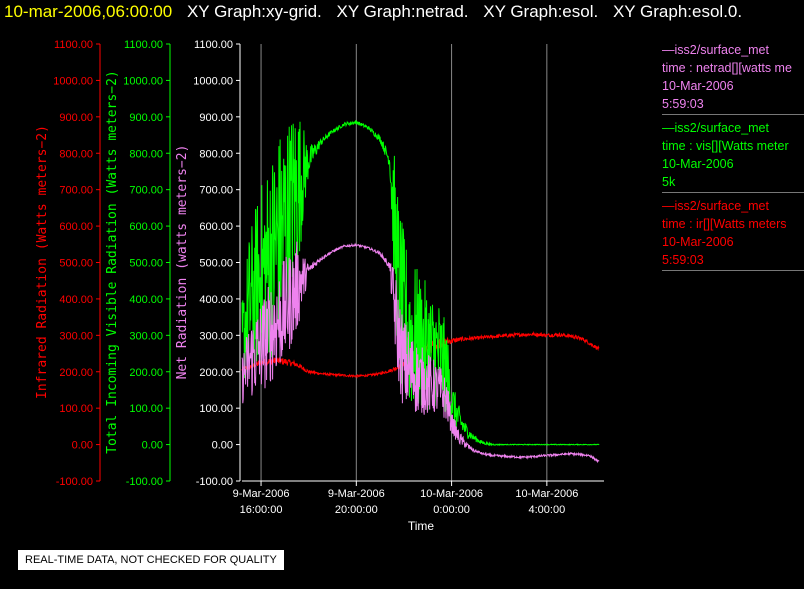 The image size is (804, 589). I want to click on x-tick-label-time: 4:00:00, so click(546, 510).